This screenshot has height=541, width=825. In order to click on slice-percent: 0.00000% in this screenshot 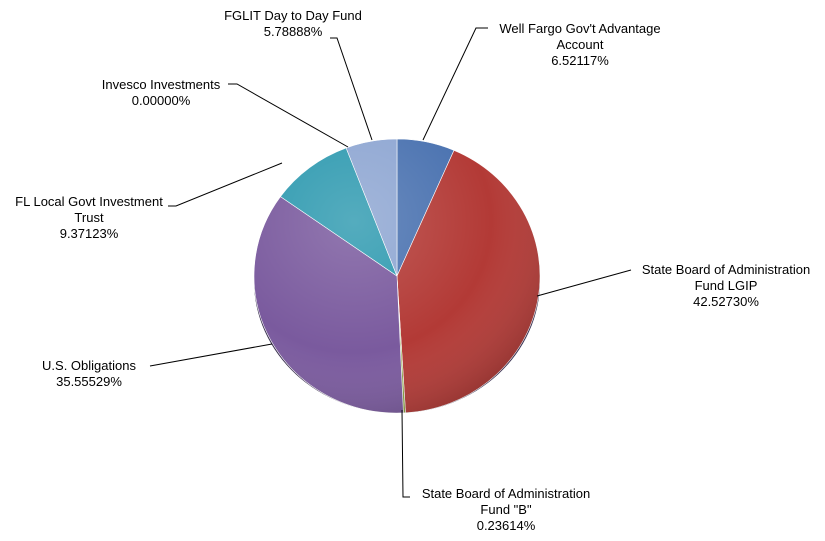, I will do `click(161, 100)`.